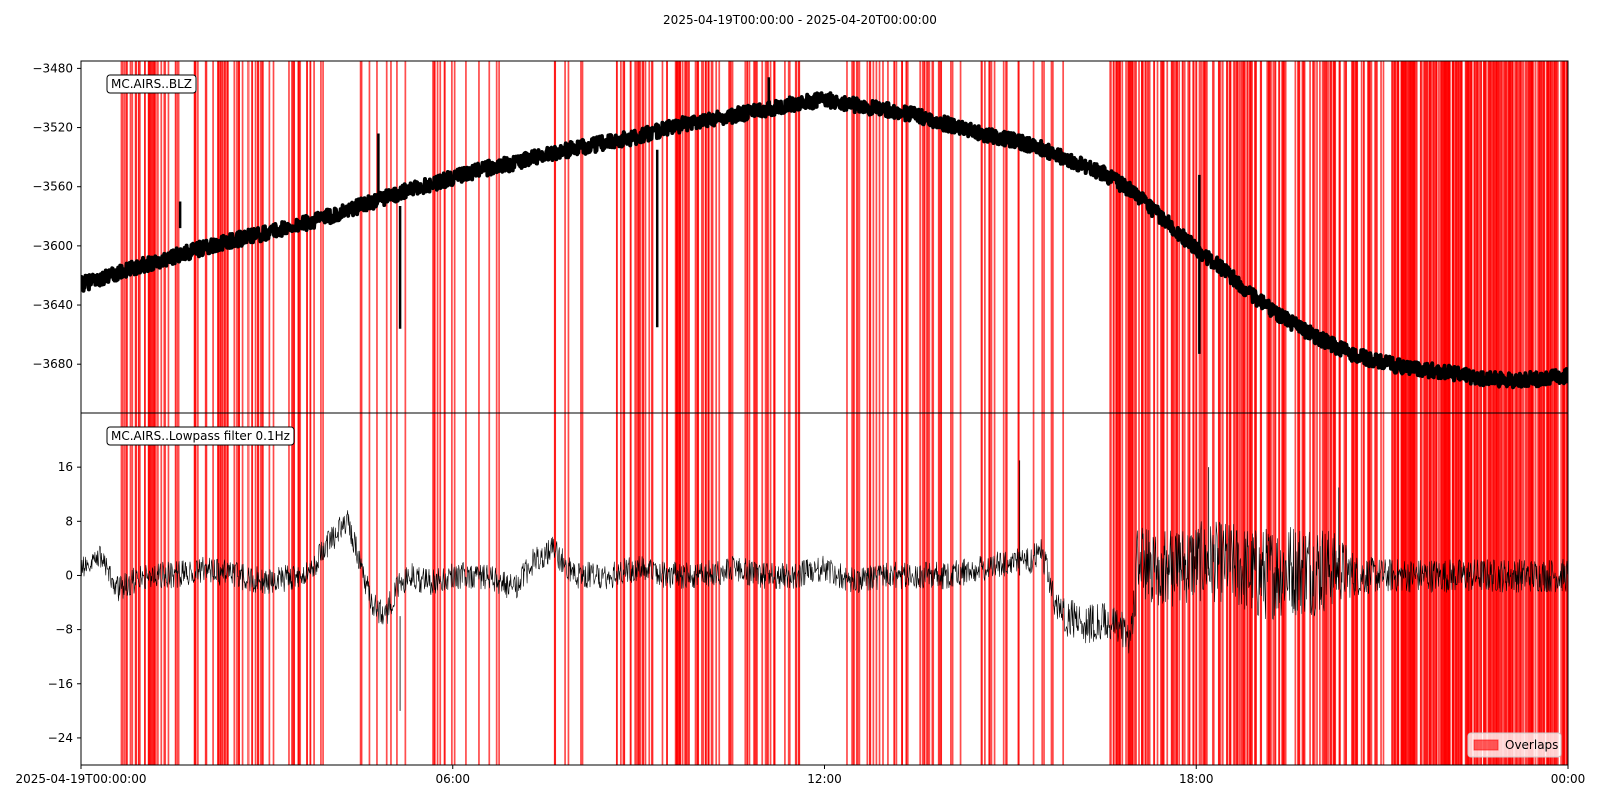  What do you see at coordinates (64, 630) in the screenshot?
I see `y-tick-label: −8` at bounding box center [64, 630].